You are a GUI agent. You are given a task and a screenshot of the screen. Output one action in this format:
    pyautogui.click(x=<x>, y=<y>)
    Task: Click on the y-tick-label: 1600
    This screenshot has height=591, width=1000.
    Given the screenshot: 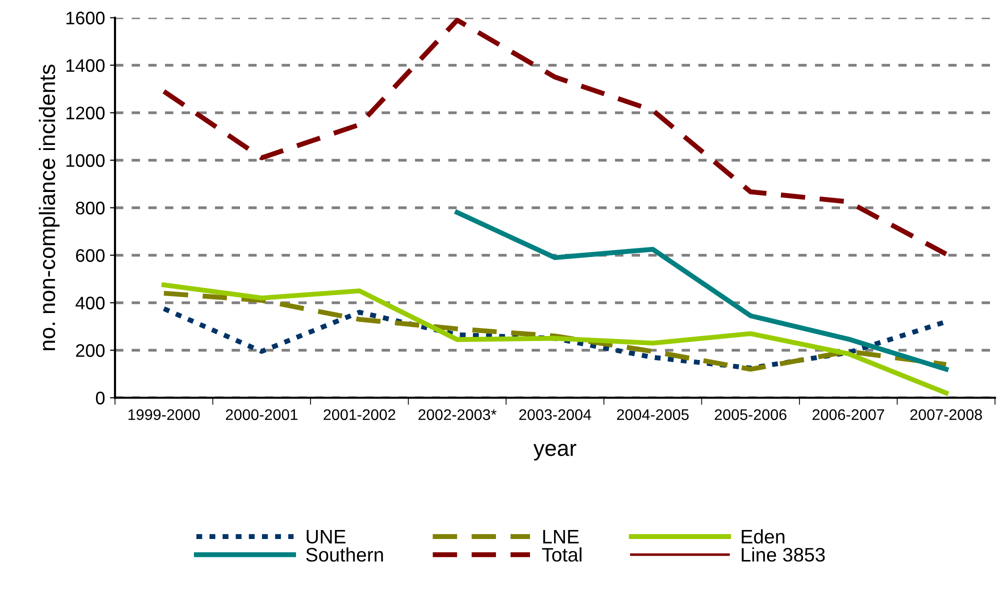 What is the action you would take?
    pyautogui.click(x=85, y=18)
    